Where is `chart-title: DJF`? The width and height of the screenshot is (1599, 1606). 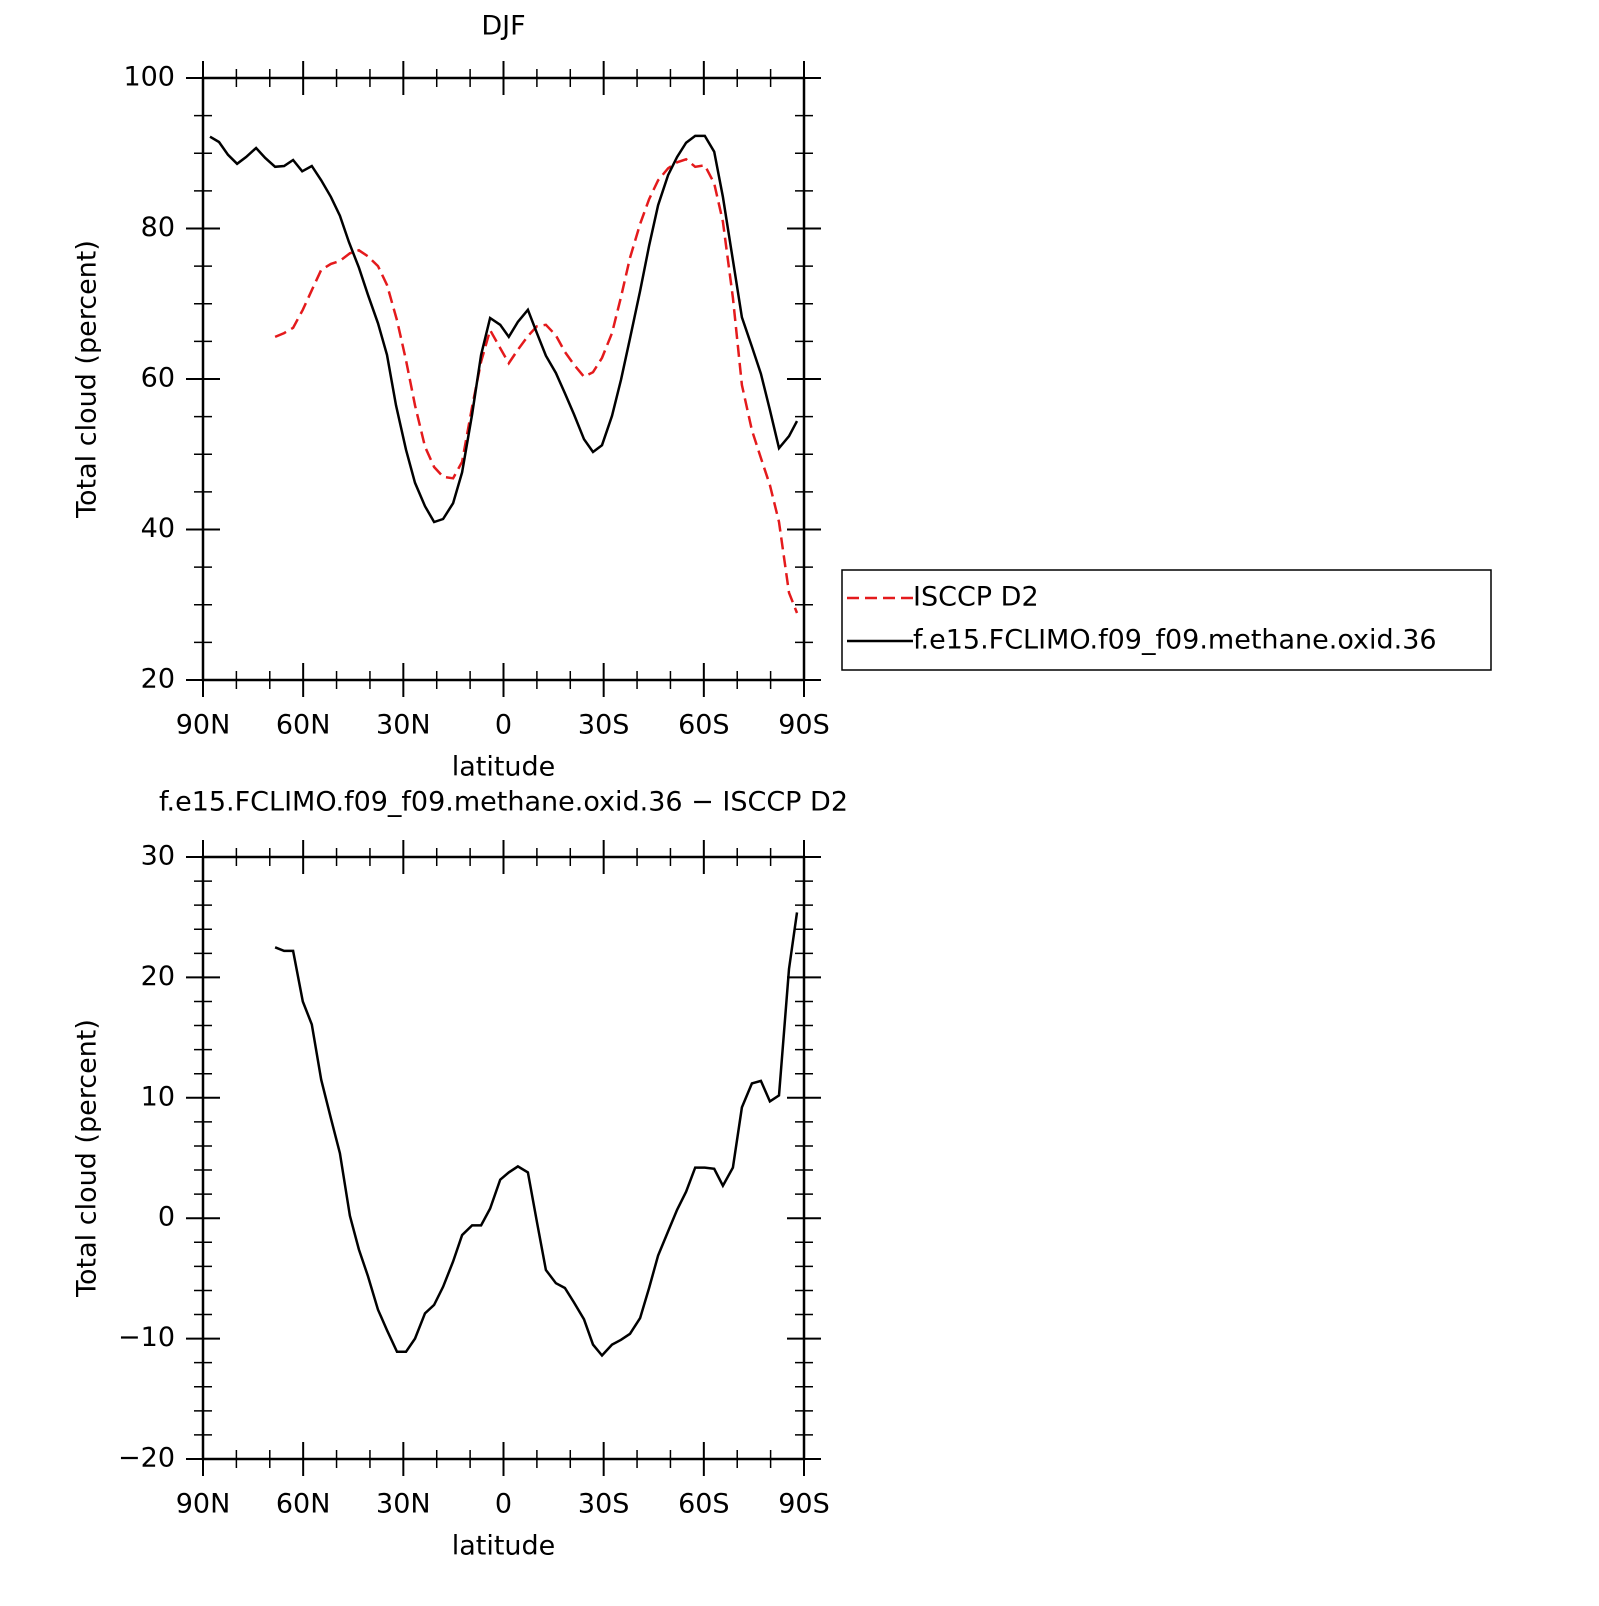
chart-title: DJF is located at coordinates (503, 26).